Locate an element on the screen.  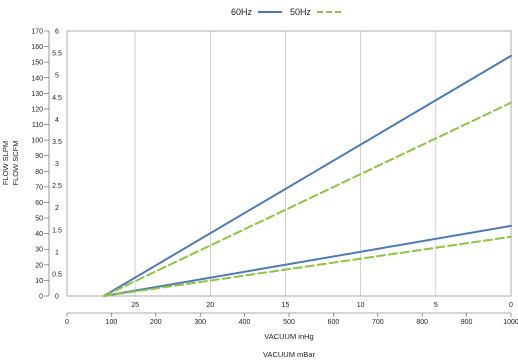
x-tick-label-mbar: 300 is located at coordinates (200, 322).